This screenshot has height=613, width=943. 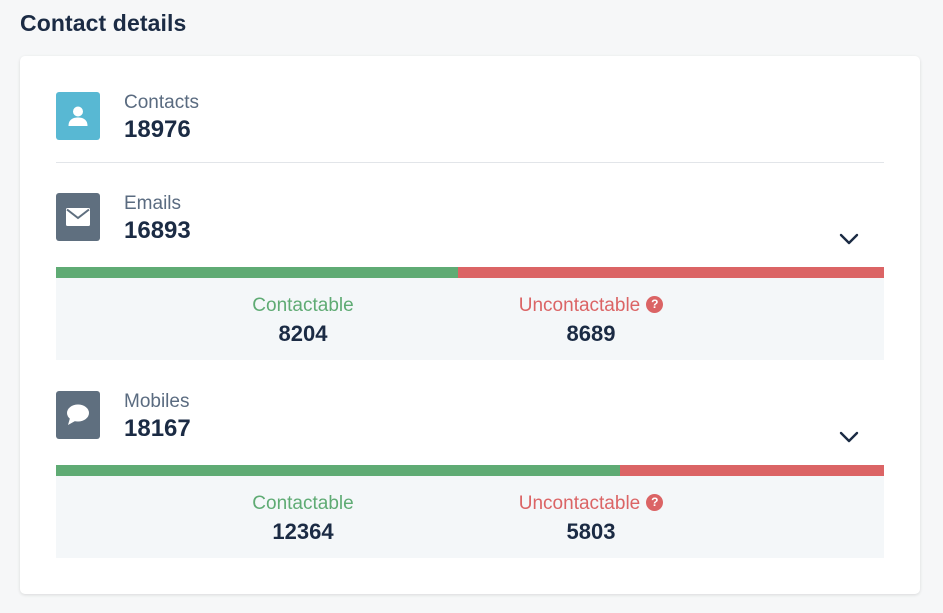 What do you see at coordinates (303, 518) in the screenshot?
I see `mobiles-contactable-stat: Contactable 12364` at bounding box center [303, 518].